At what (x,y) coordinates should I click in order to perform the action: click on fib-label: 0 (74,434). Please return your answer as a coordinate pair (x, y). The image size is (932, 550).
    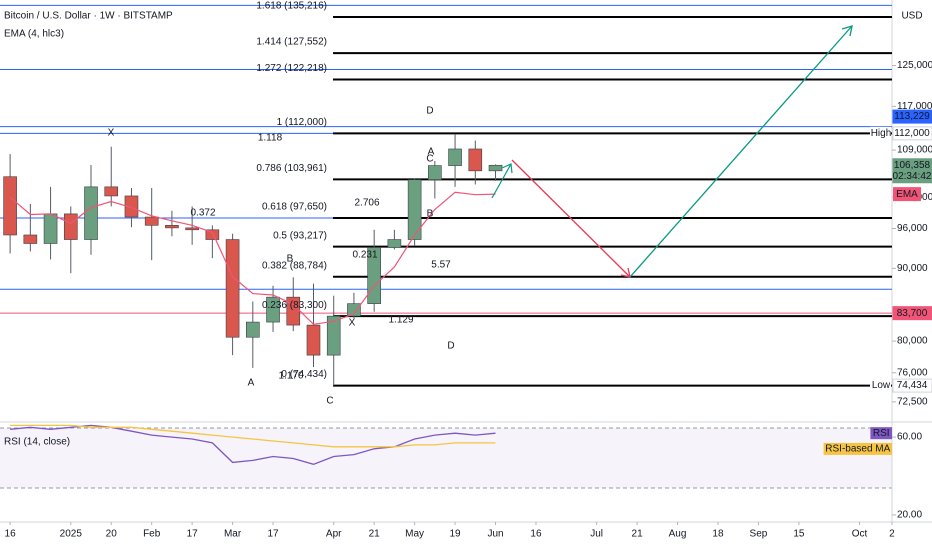
    Looking at the image, I should click on (304, 374).